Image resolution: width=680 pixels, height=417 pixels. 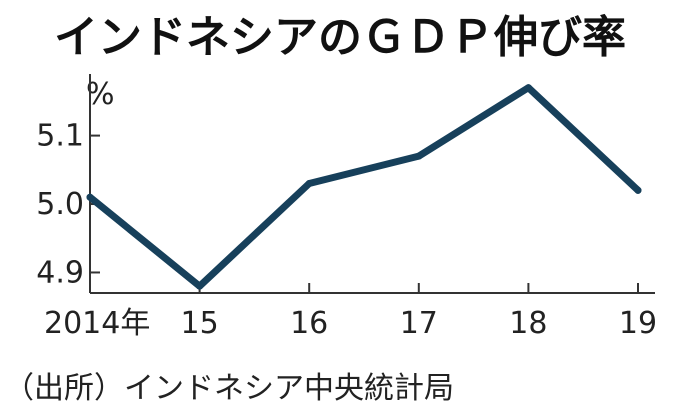 What do you see at coordinates (638, 323) in the screenshot?
I see `x-tick-label: 19` at bounding box center [638, 323].